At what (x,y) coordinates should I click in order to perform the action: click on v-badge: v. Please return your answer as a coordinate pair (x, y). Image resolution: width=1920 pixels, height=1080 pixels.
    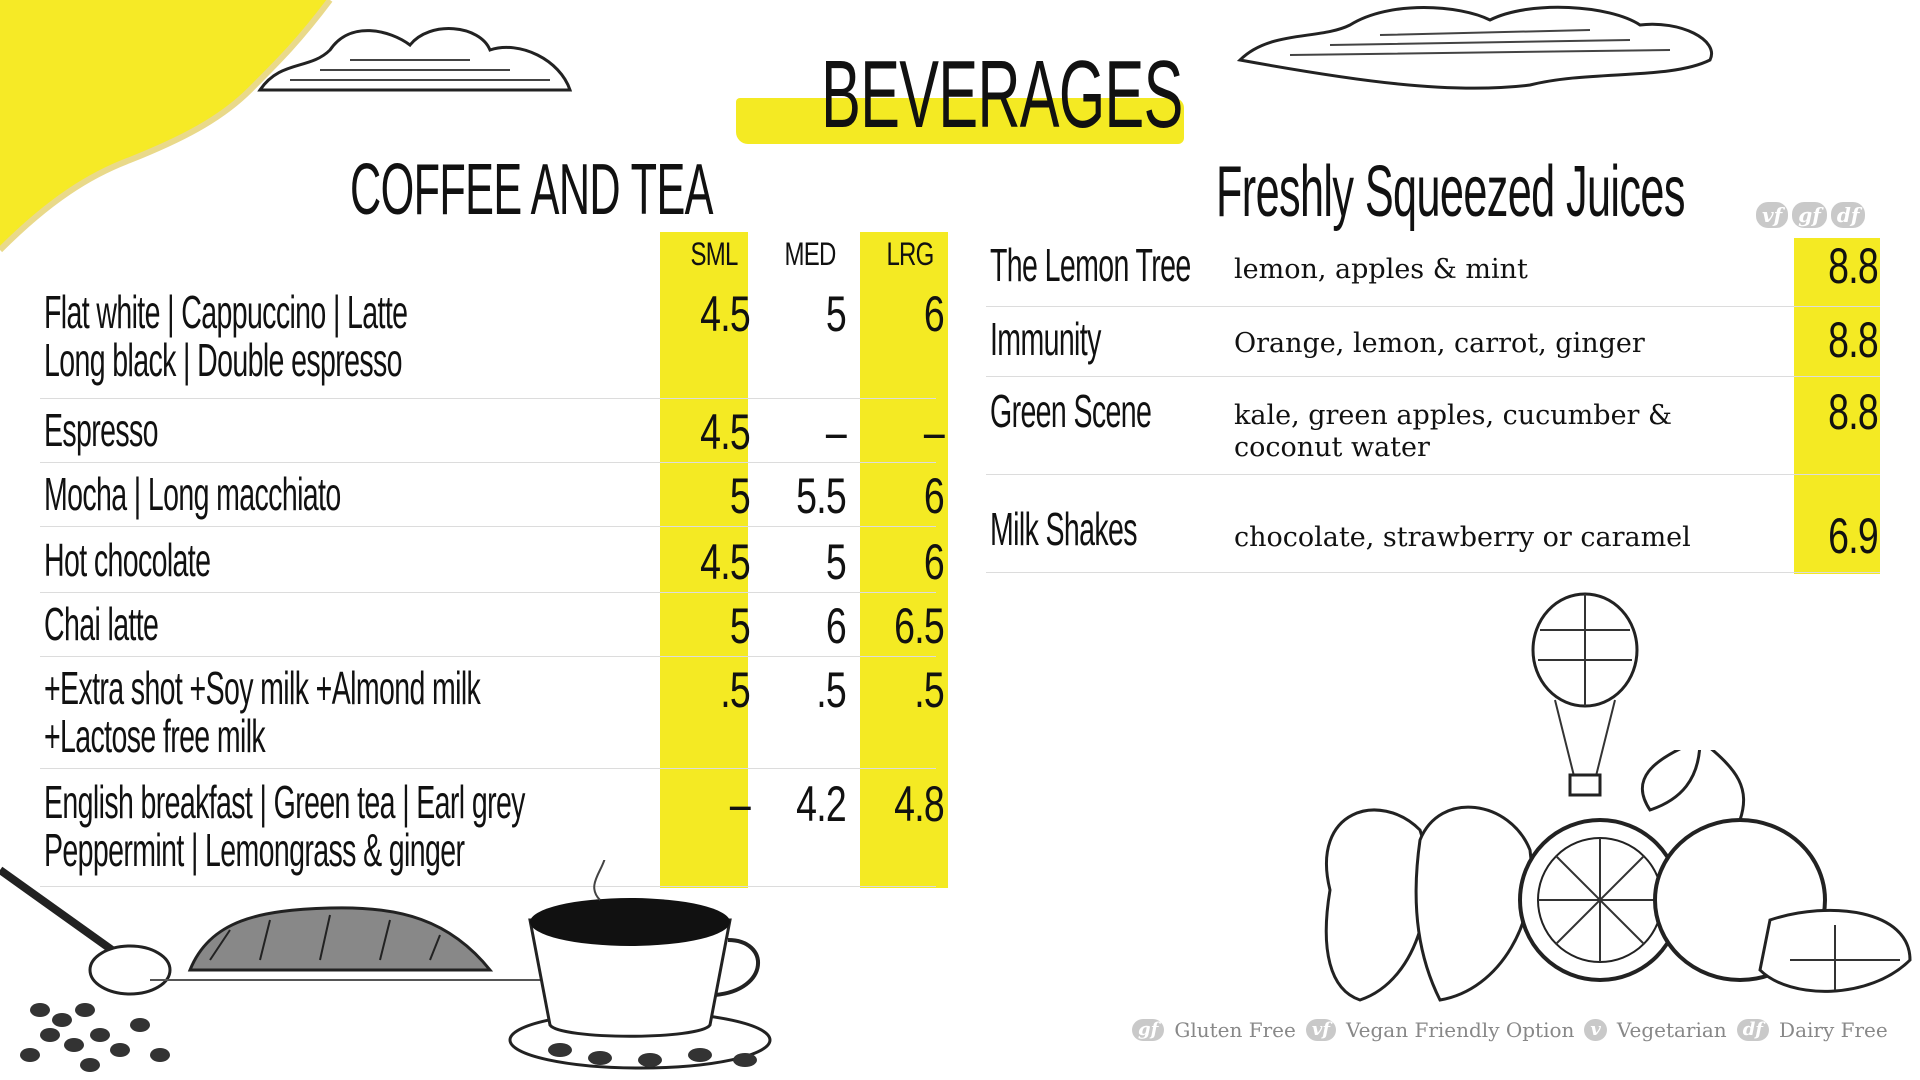
    Looking at the image, I should click on (1595, 1030).